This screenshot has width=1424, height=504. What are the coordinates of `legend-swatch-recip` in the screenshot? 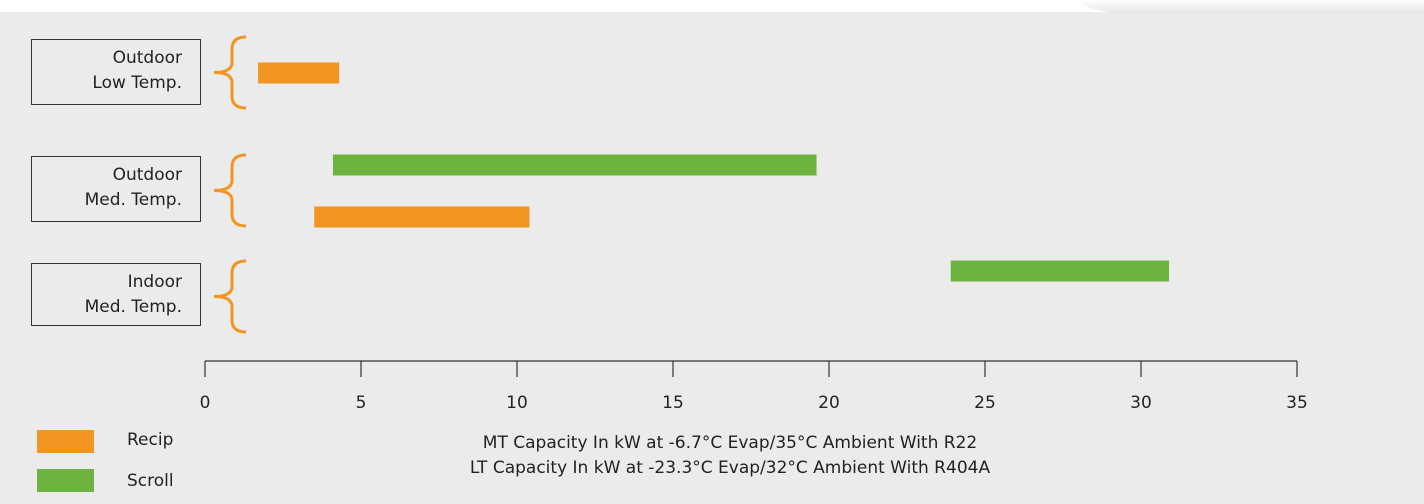 It's located at (65, 441).